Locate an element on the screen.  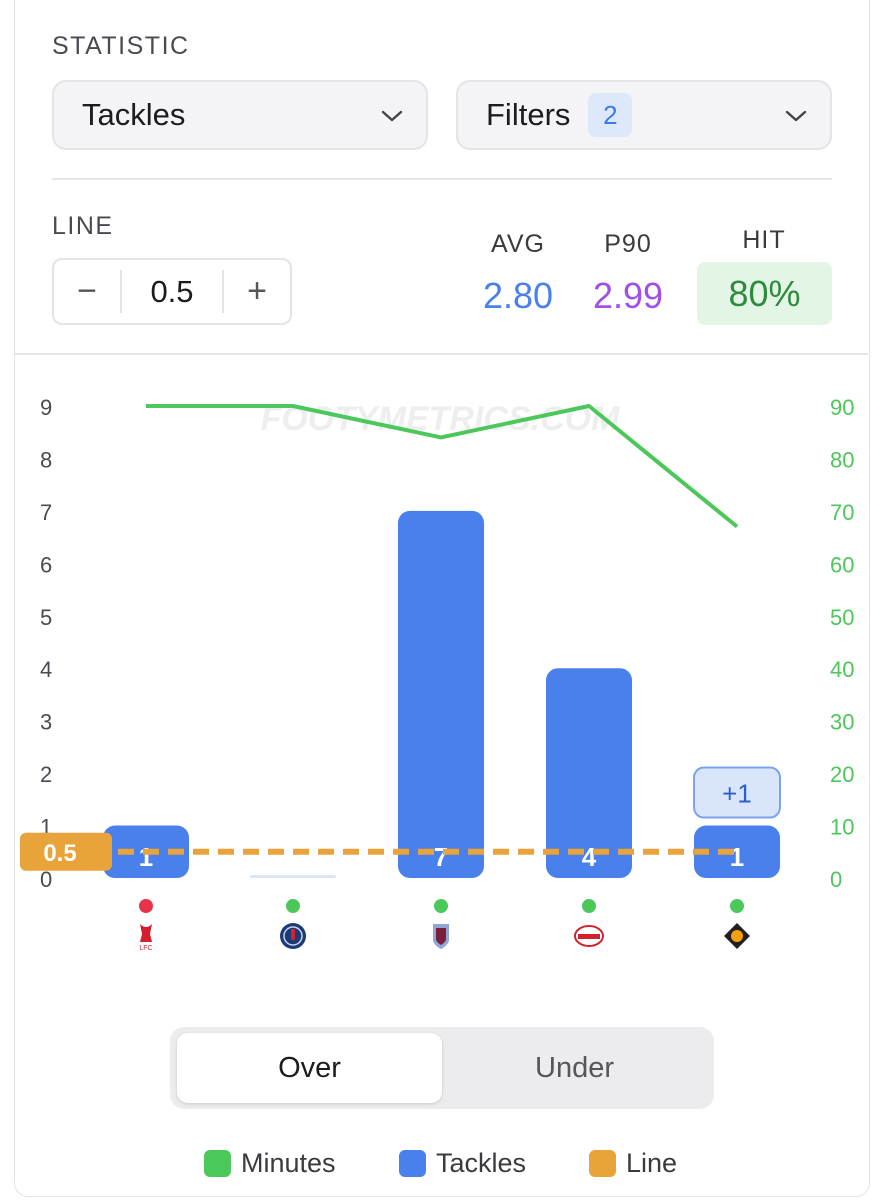
tackles-value-label: 4 is located at coordinates (589, 857).